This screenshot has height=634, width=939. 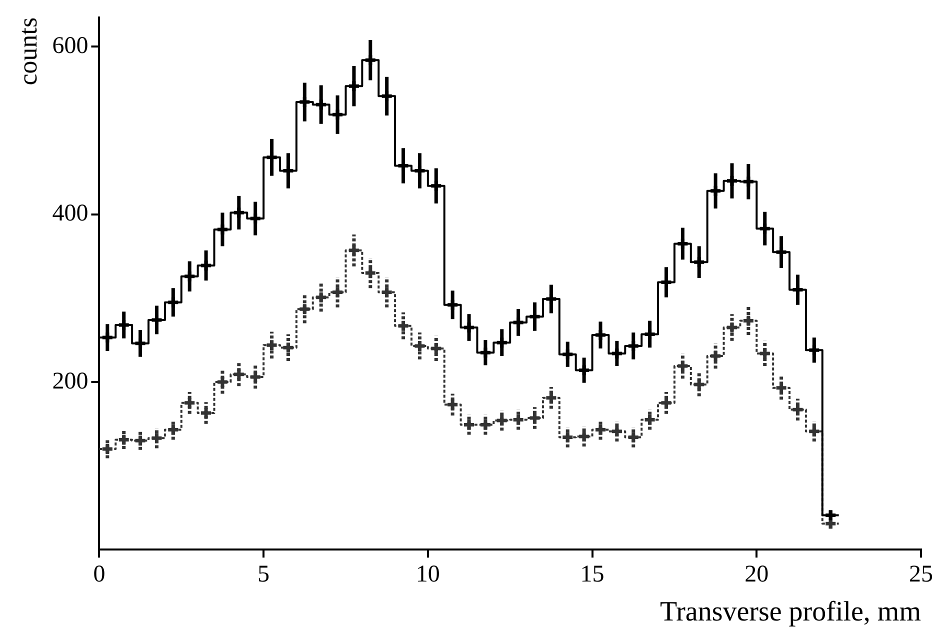 What do you see at coordinates (99, 574) in the screenshot?
I see `x-tick-label: 0` at bounding box center [99, 574].